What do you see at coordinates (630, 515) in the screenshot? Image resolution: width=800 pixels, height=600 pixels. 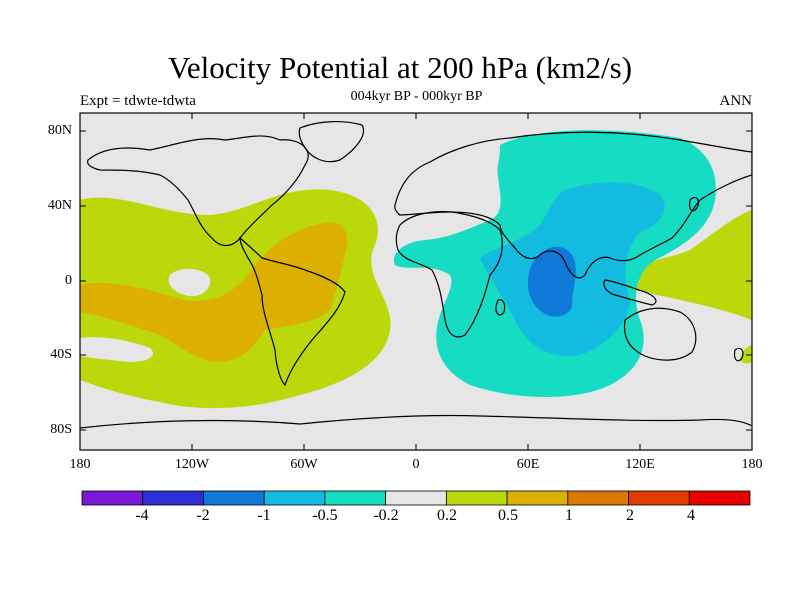 I see `colorbar-label: 2` at bounding box center [630, 515].